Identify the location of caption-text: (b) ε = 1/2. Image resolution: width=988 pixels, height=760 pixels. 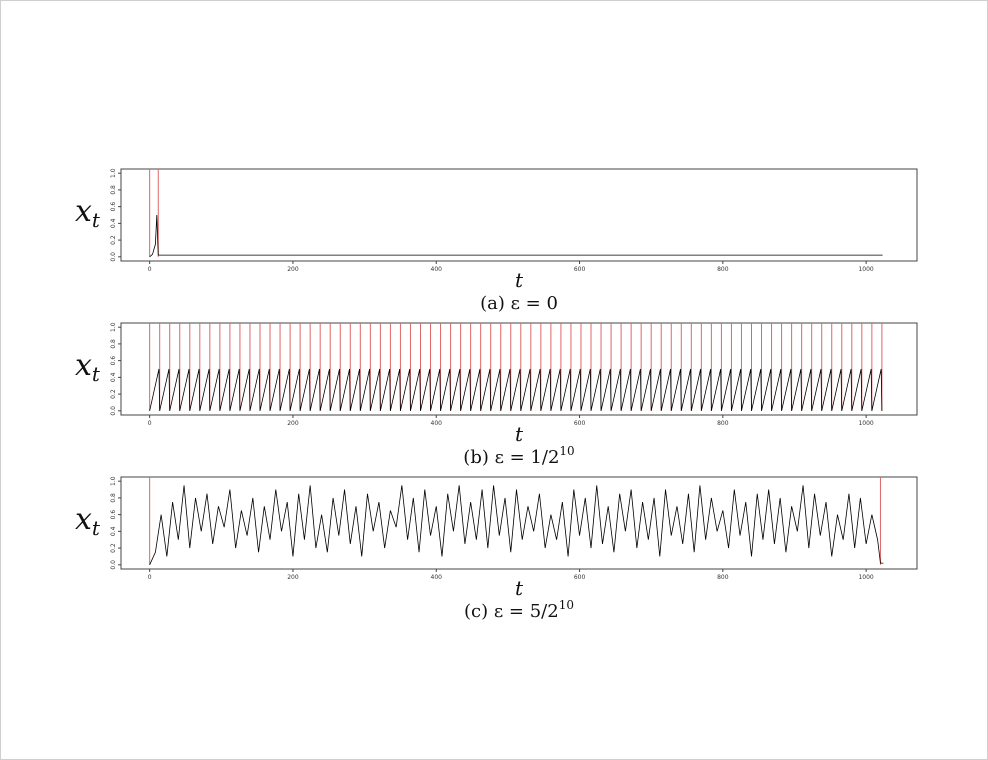
(511, 457).